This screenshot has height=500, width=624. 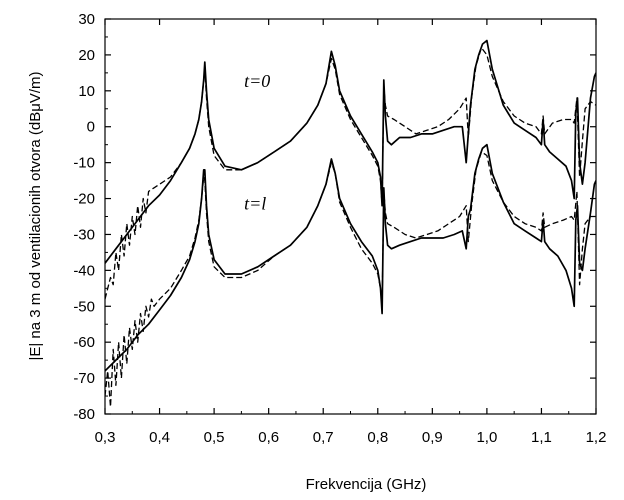 What do you see at coordinates (84, 306) in the screenshot?
I see `y-tick-label: -50` at bounding box center [84, 306].